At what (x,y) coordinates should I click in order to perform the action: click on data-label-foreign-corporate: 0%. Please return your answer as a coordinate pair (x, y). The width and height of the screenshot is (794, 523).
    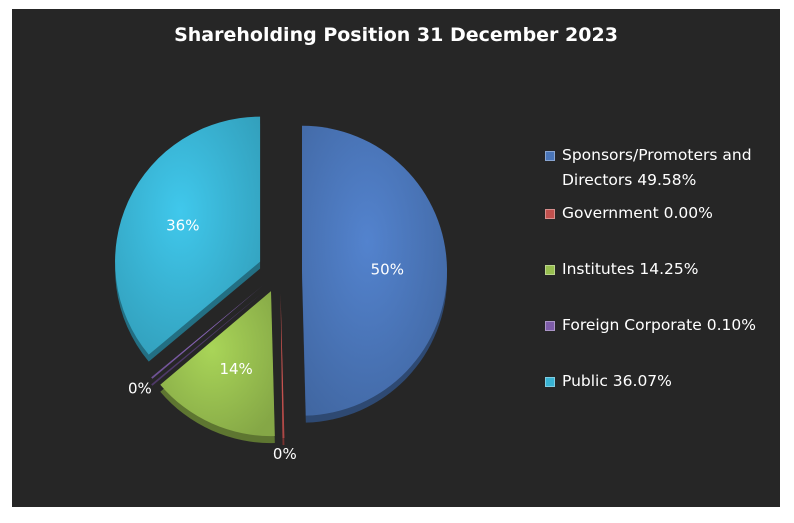
    Looking at the image, I should click on (140, 389).